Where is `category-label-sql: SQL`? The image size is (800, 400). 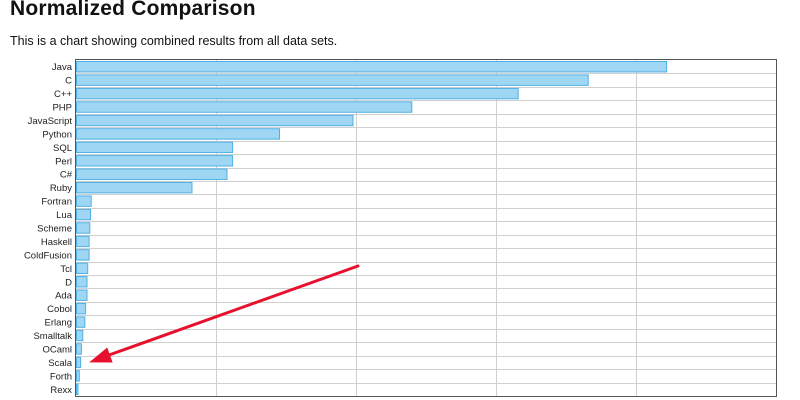
category-label-sql: SQL is located at coordinates (62, 148).